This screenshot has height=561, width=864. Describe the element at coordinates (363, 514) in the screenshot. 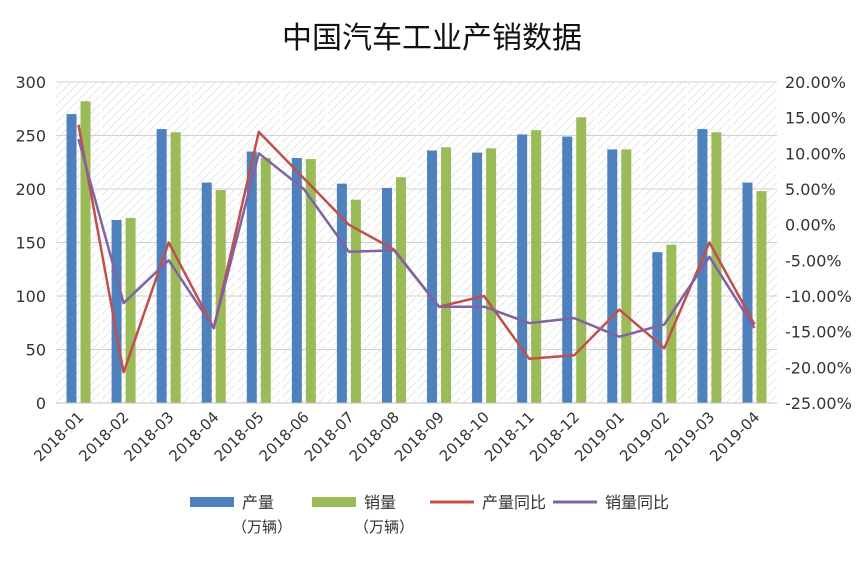

I see `legend-item: 销量 （万辆）` at that location.